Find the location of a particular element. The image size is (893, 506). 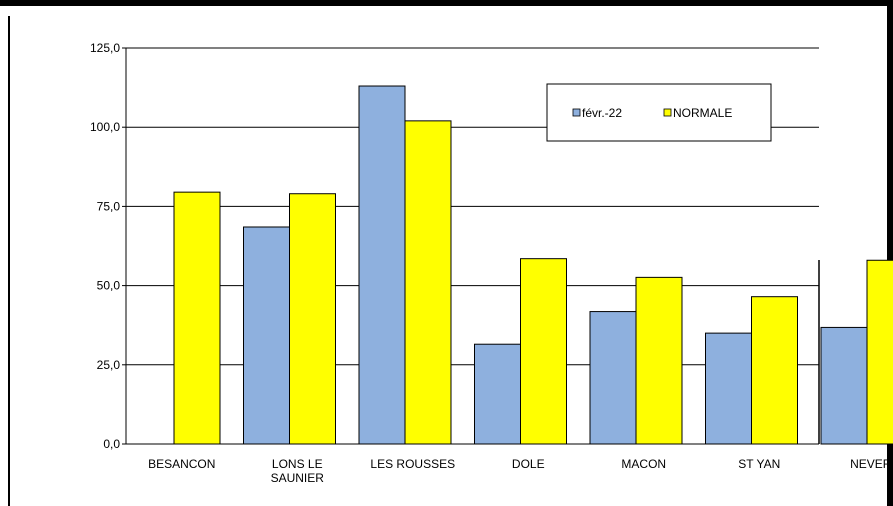

y-tick-label: 125,0 is located at coordinates (105, 48).